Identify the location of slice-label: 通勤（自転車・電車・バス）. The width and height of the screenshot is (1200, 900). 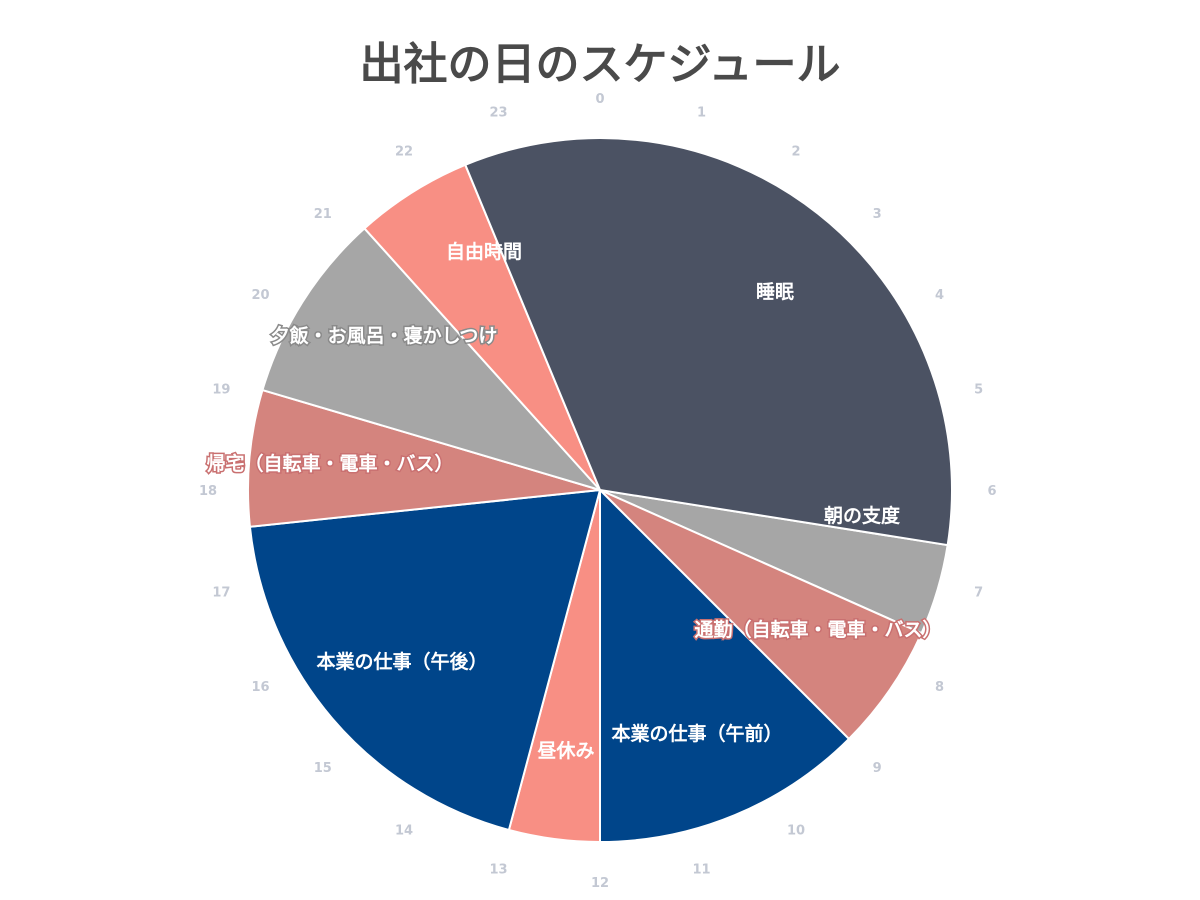
(817, 629).